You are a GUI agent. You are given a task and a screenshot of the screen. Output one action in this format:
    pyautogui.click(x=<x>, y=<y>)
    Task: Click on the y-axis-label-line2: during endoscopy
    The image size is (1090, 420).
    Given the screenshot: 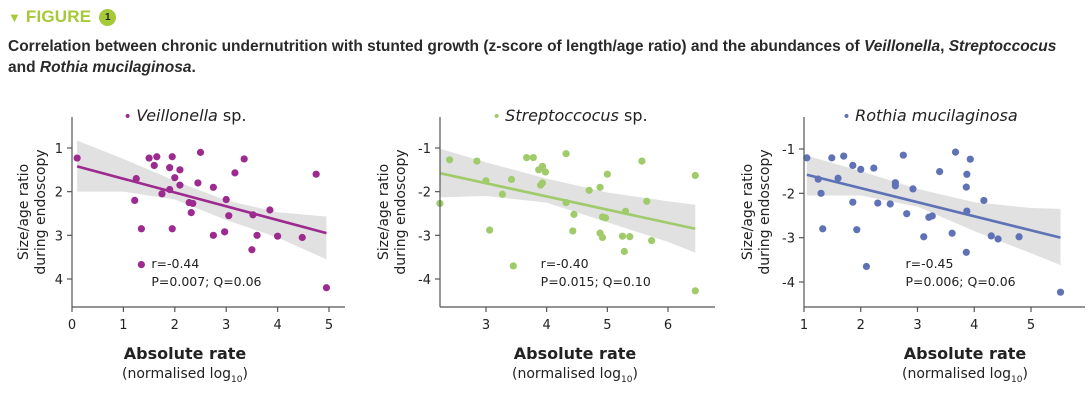 What is the action you would take?
    pyautogui.click(x=401, y=211)
    